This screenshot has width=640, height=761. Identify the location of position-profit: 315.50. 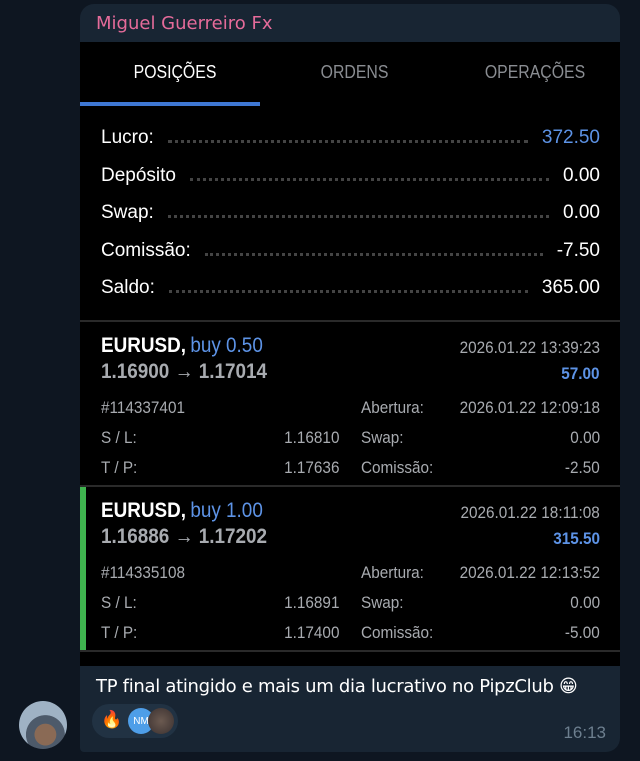
(576, 538).